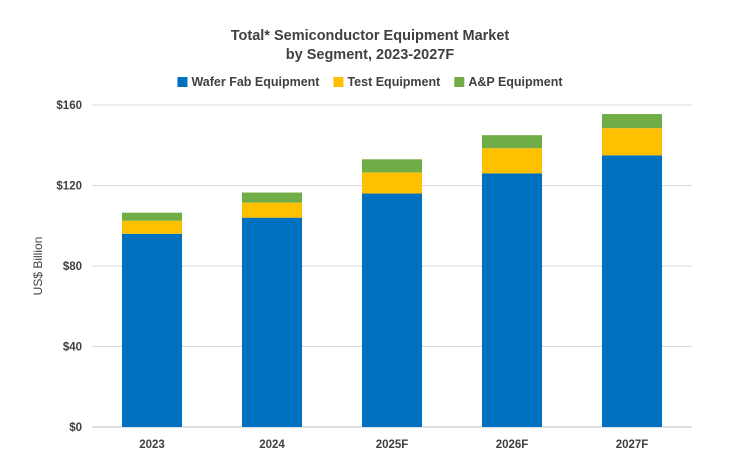  What do you see at coordinates (512, 161) in the screenshot?
I see `bar-test-equipment-2026f` at bounding box center [512, 161].